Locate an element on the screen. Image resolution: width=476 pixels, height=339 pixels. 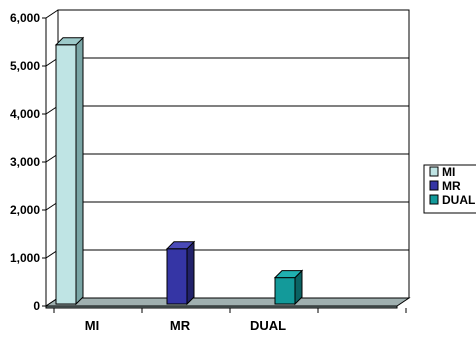
y-tick-label: 4,000 is located at coordinates (25, 114).